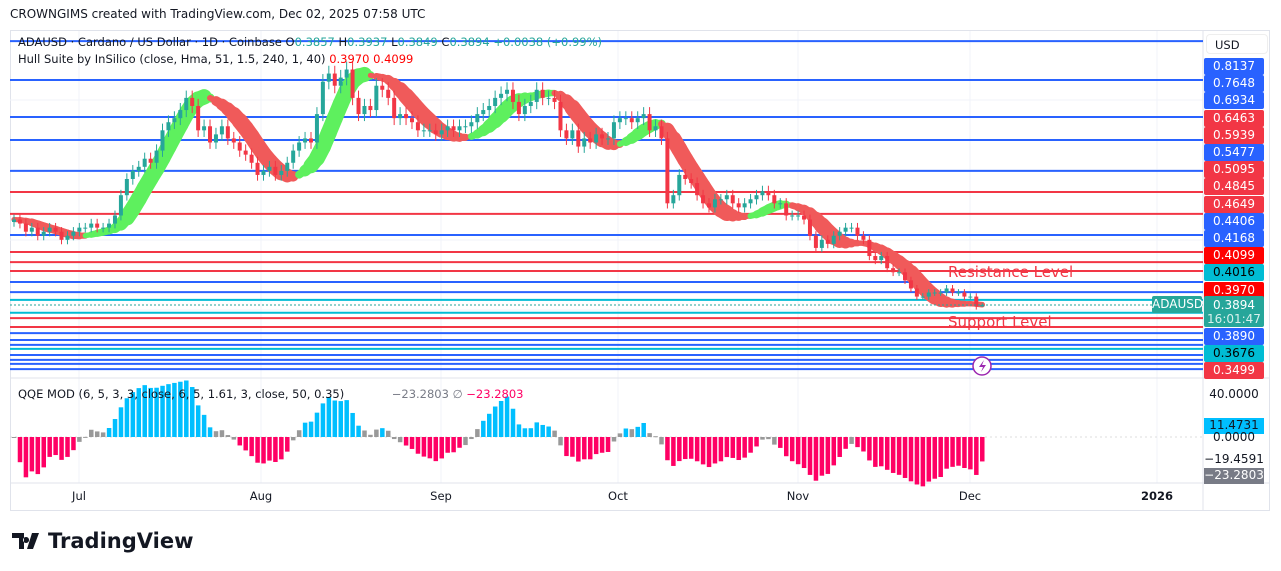 Image resolution: width=1281 pixels, height=571 pixels. What do you see at coordinates (1234, 353) in the screenshot?
I see `price-label: 0.3676` at bounding box center [1234, 353].